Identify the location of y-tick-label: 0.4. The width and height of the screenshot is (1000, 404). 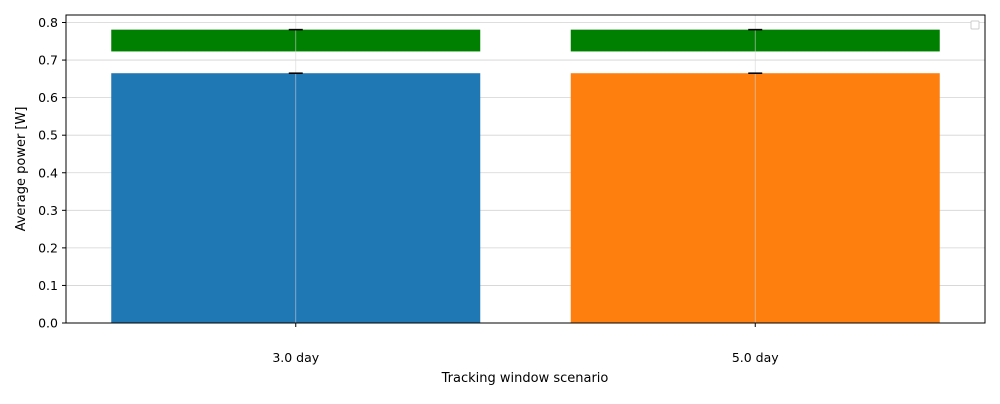
(48, 172).